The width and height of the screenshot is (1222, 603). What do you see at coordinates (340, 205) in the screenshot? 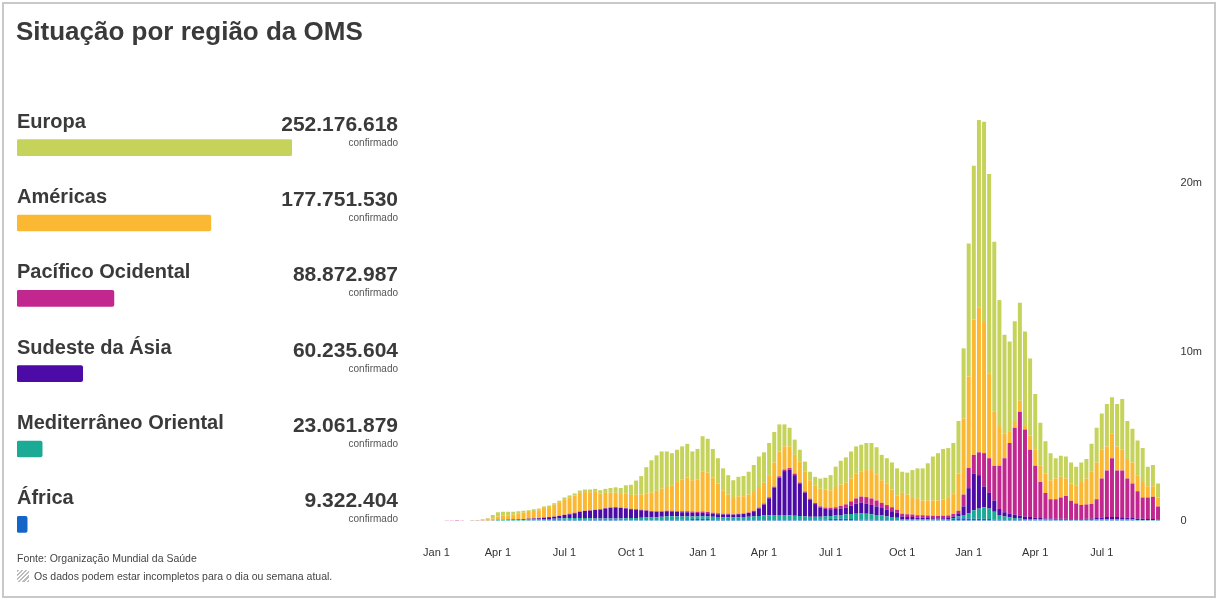
I see `data-label: 177.751.530 confirmado` at bounding box center [340, 205].